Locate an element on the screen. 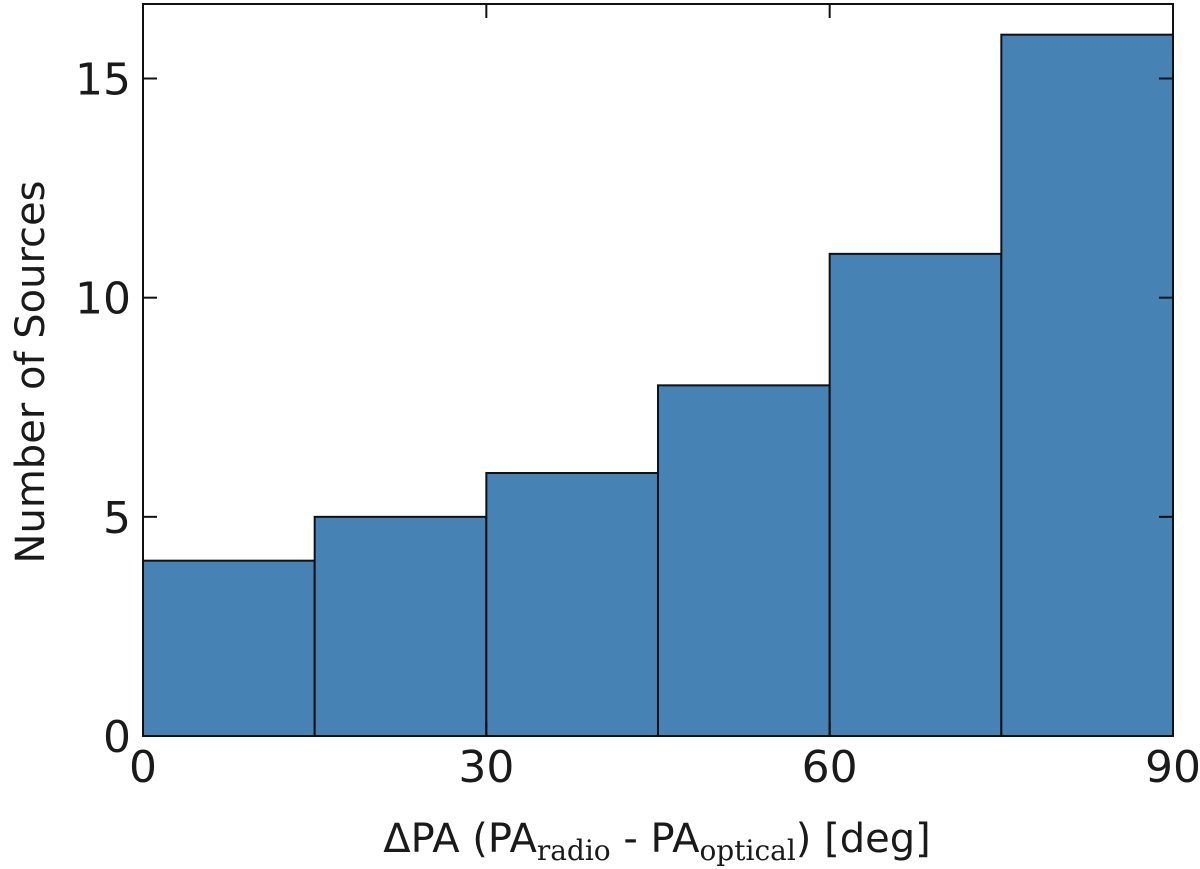  x-tick-label: 90 is located at coordinates (1172, 767).